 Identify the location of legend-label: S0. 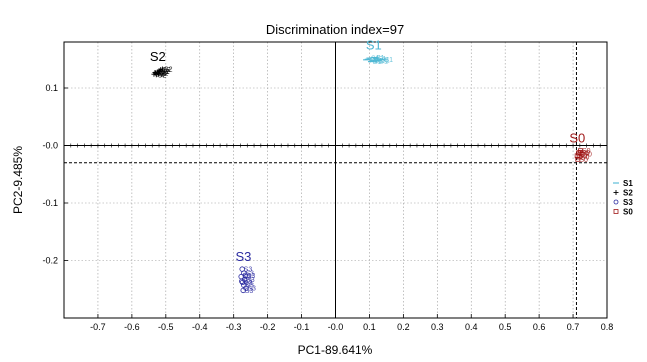
(628, 212).